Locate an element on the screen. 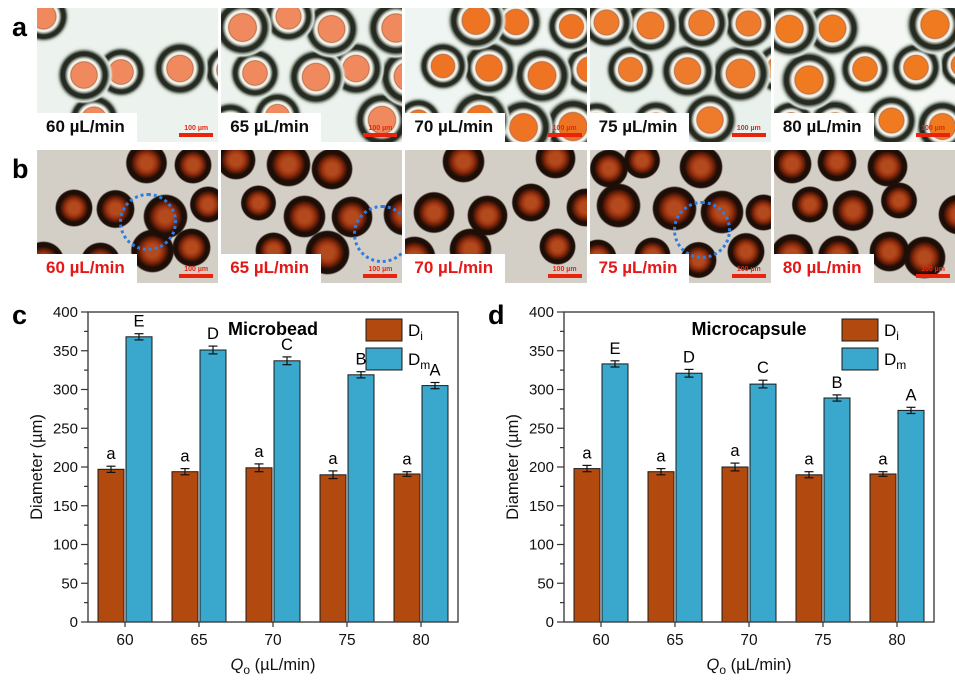  panel-c-letter: c is located at coordinates (20, 315).